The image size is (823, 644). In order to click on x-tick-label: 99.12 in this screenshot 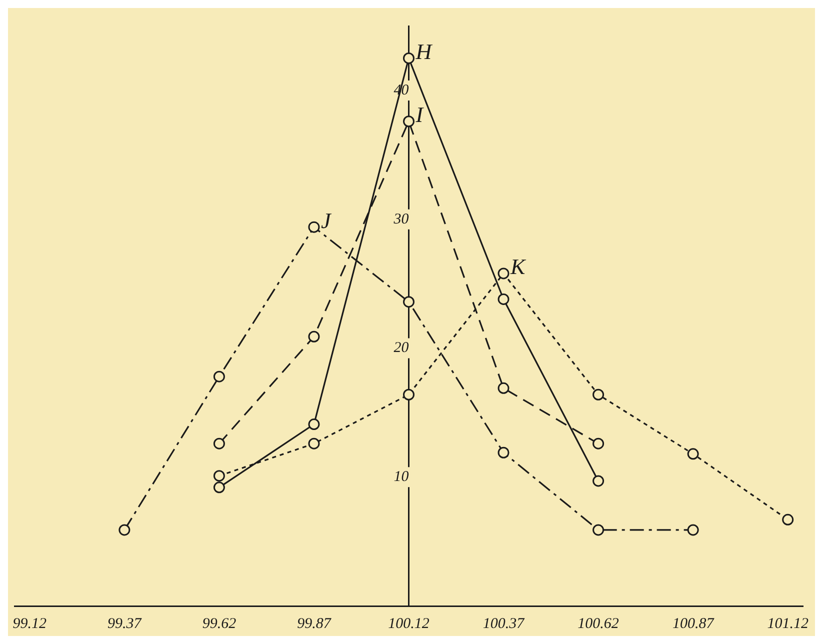, I will do `click(30, 624)`.